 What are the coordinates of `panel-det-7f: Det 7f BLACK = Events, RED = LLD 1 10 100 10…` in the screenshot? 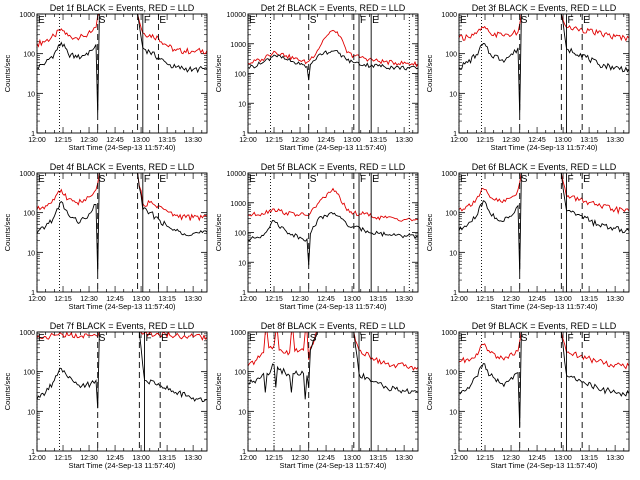 It's located at (105, 395).